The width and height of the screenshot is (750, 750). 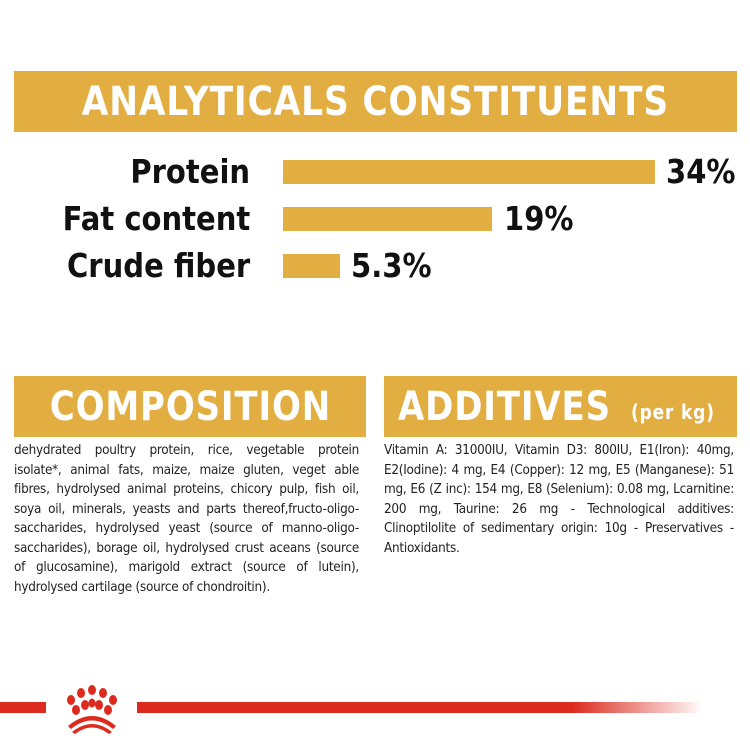 I want to click on crown-icon, so click(x=92, y=709).